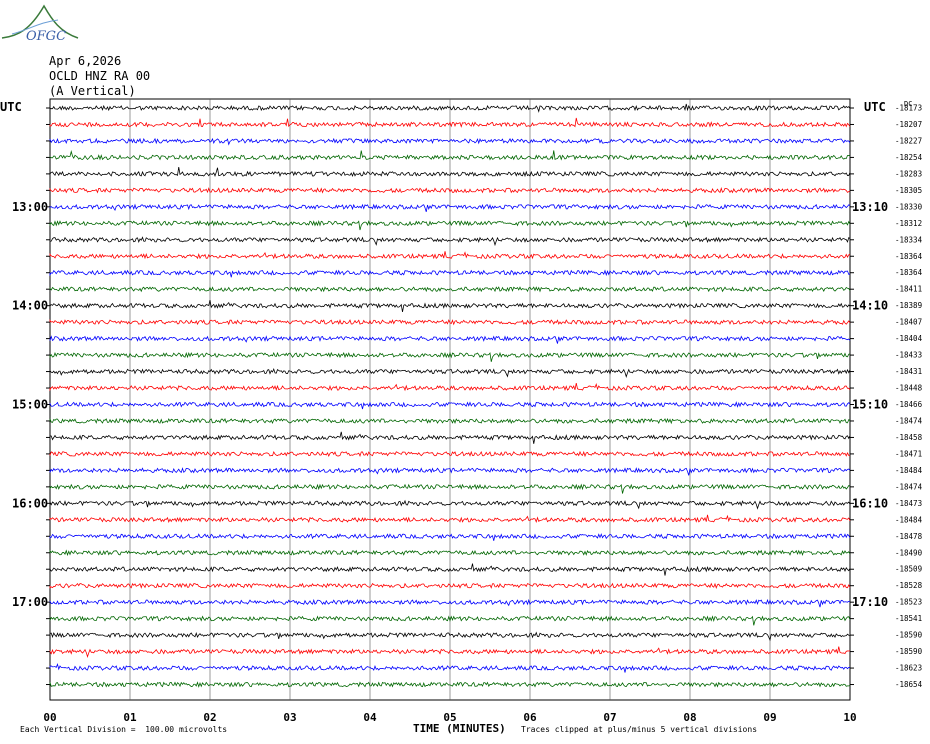  Describe the element at coordinates (909, 404) in the screenshot. I see `dc-offset-label: -18466` at that location.